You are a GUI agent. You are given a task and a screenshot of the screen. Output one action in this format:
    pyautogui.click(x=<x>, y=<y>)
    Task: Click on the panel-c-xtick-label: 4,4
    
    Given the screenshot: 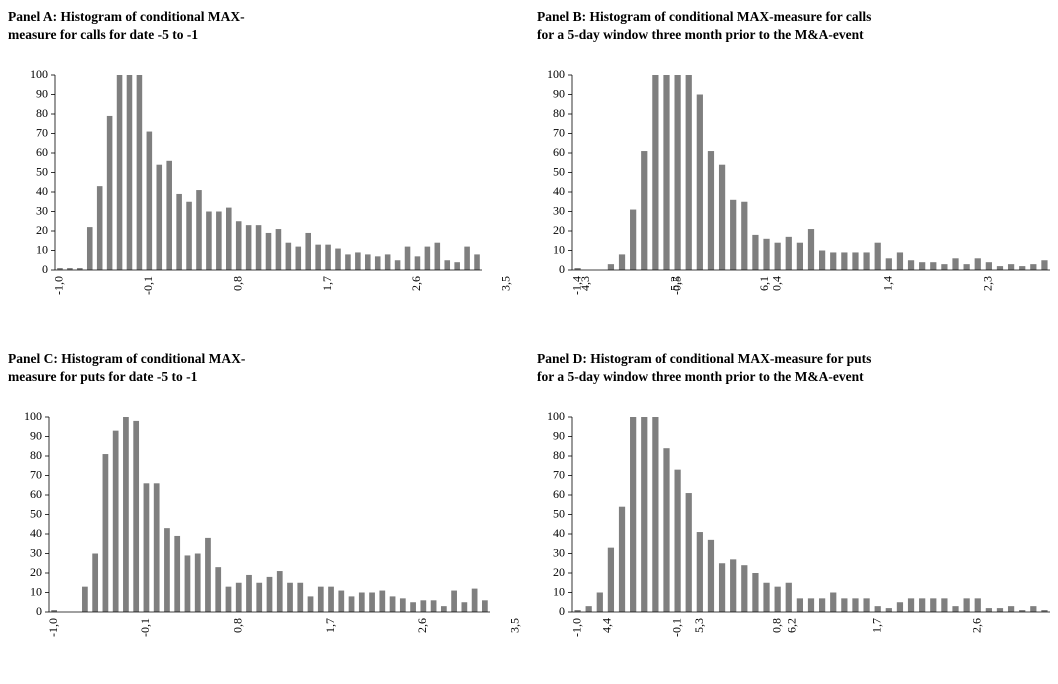 What is the action you would take?
    pyautogui.click(x=607, y=625)
    